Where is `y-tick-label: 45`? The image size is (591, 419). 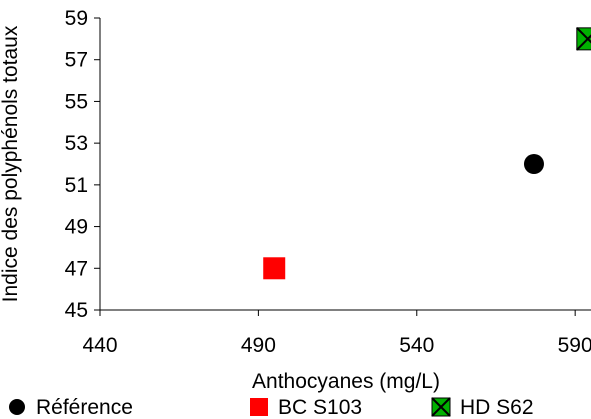 y-tick-label: 45 is located at coordinates (76, 310).